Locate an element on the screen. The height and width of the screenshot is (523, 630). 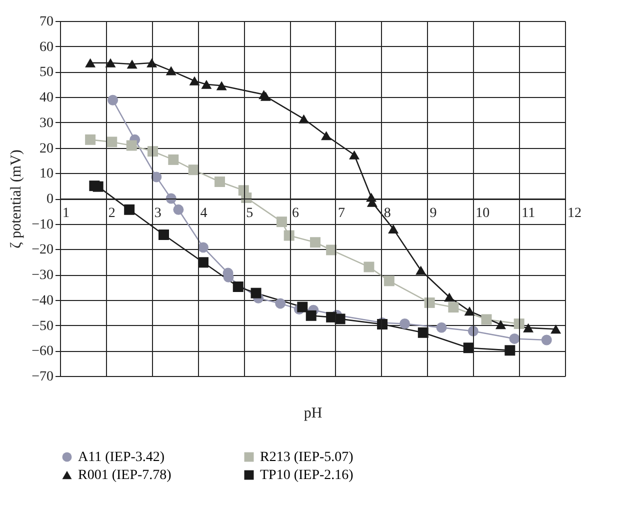
y-tick-label: −70 is located at coordinates (43, 377).